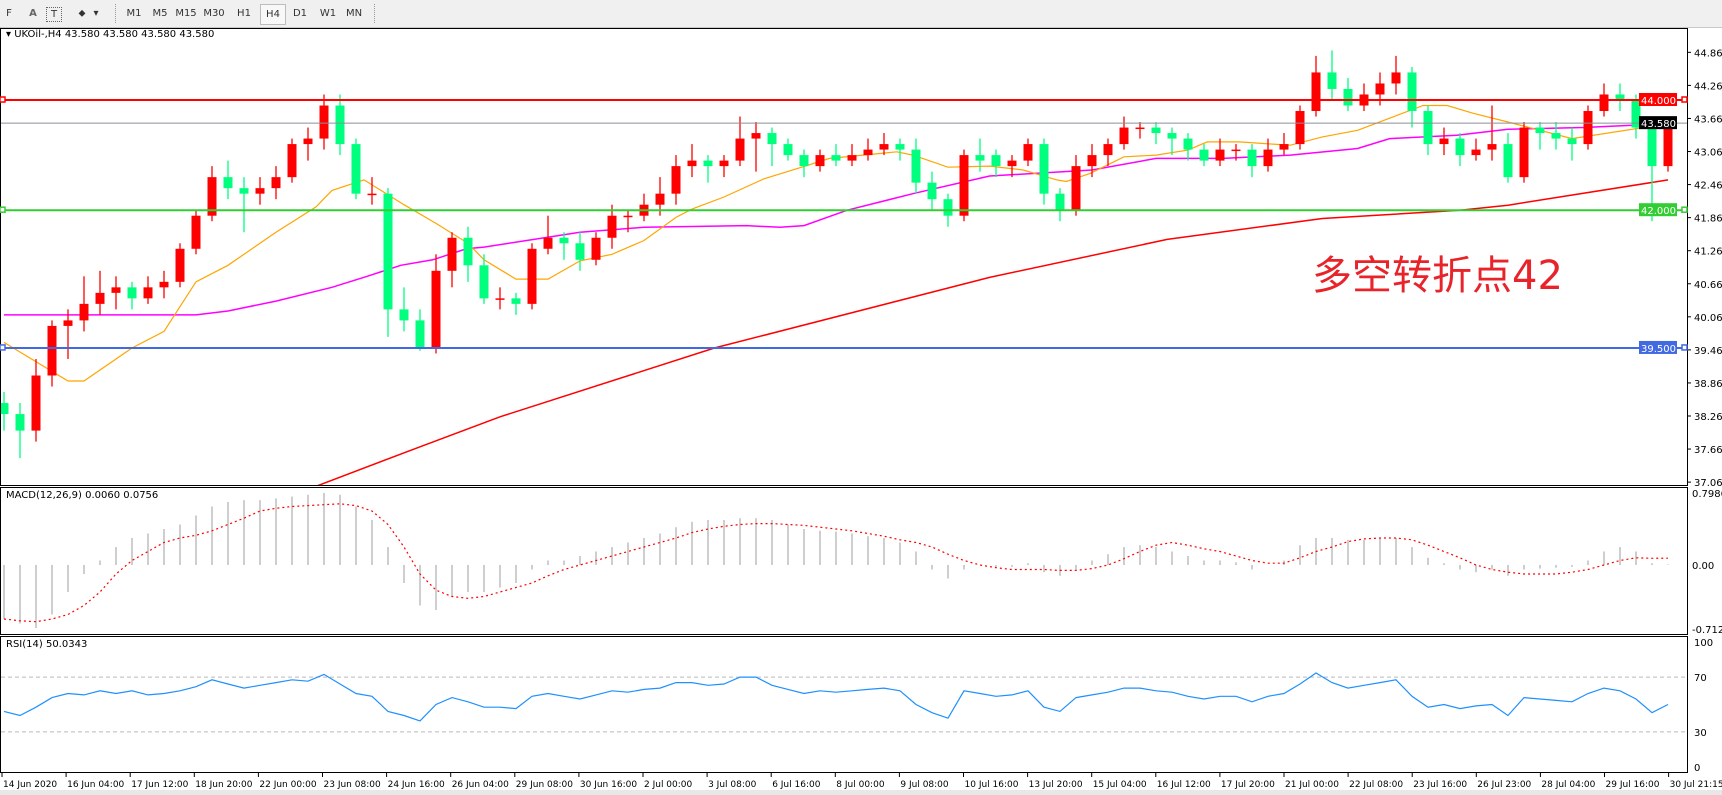 The height and width of the screenshot is (795, 1722). I want to click on price-axis-label: 41.865, so click(1708, 219).